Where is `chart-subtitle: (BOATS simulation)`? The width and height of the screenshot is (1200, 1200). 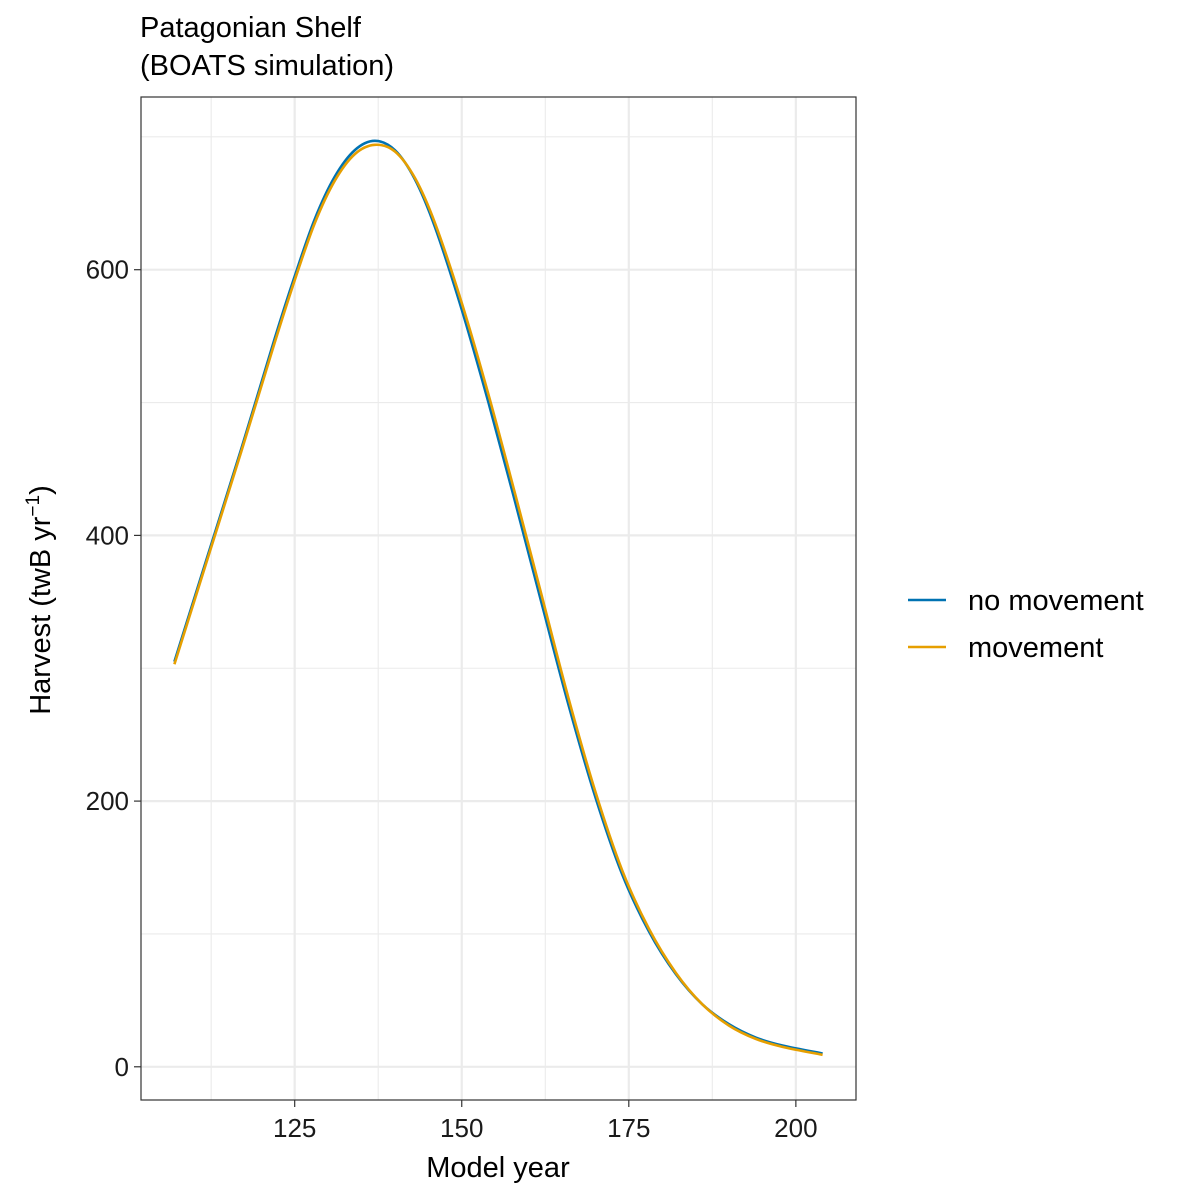
chart-subtitle: (BOATS simulation) is located at coordinates (267, 66).